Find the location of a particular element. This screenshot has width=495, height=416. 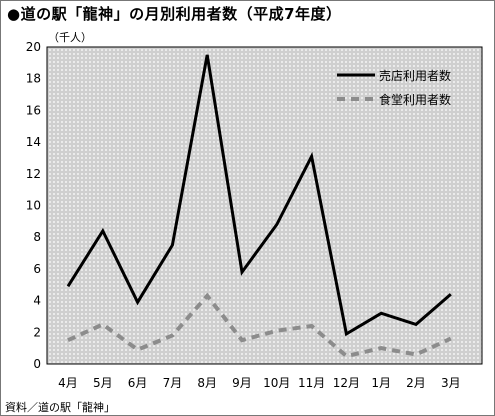

source-note: 資料／道の駅「龍神」 is located at coordinates (60, 407).